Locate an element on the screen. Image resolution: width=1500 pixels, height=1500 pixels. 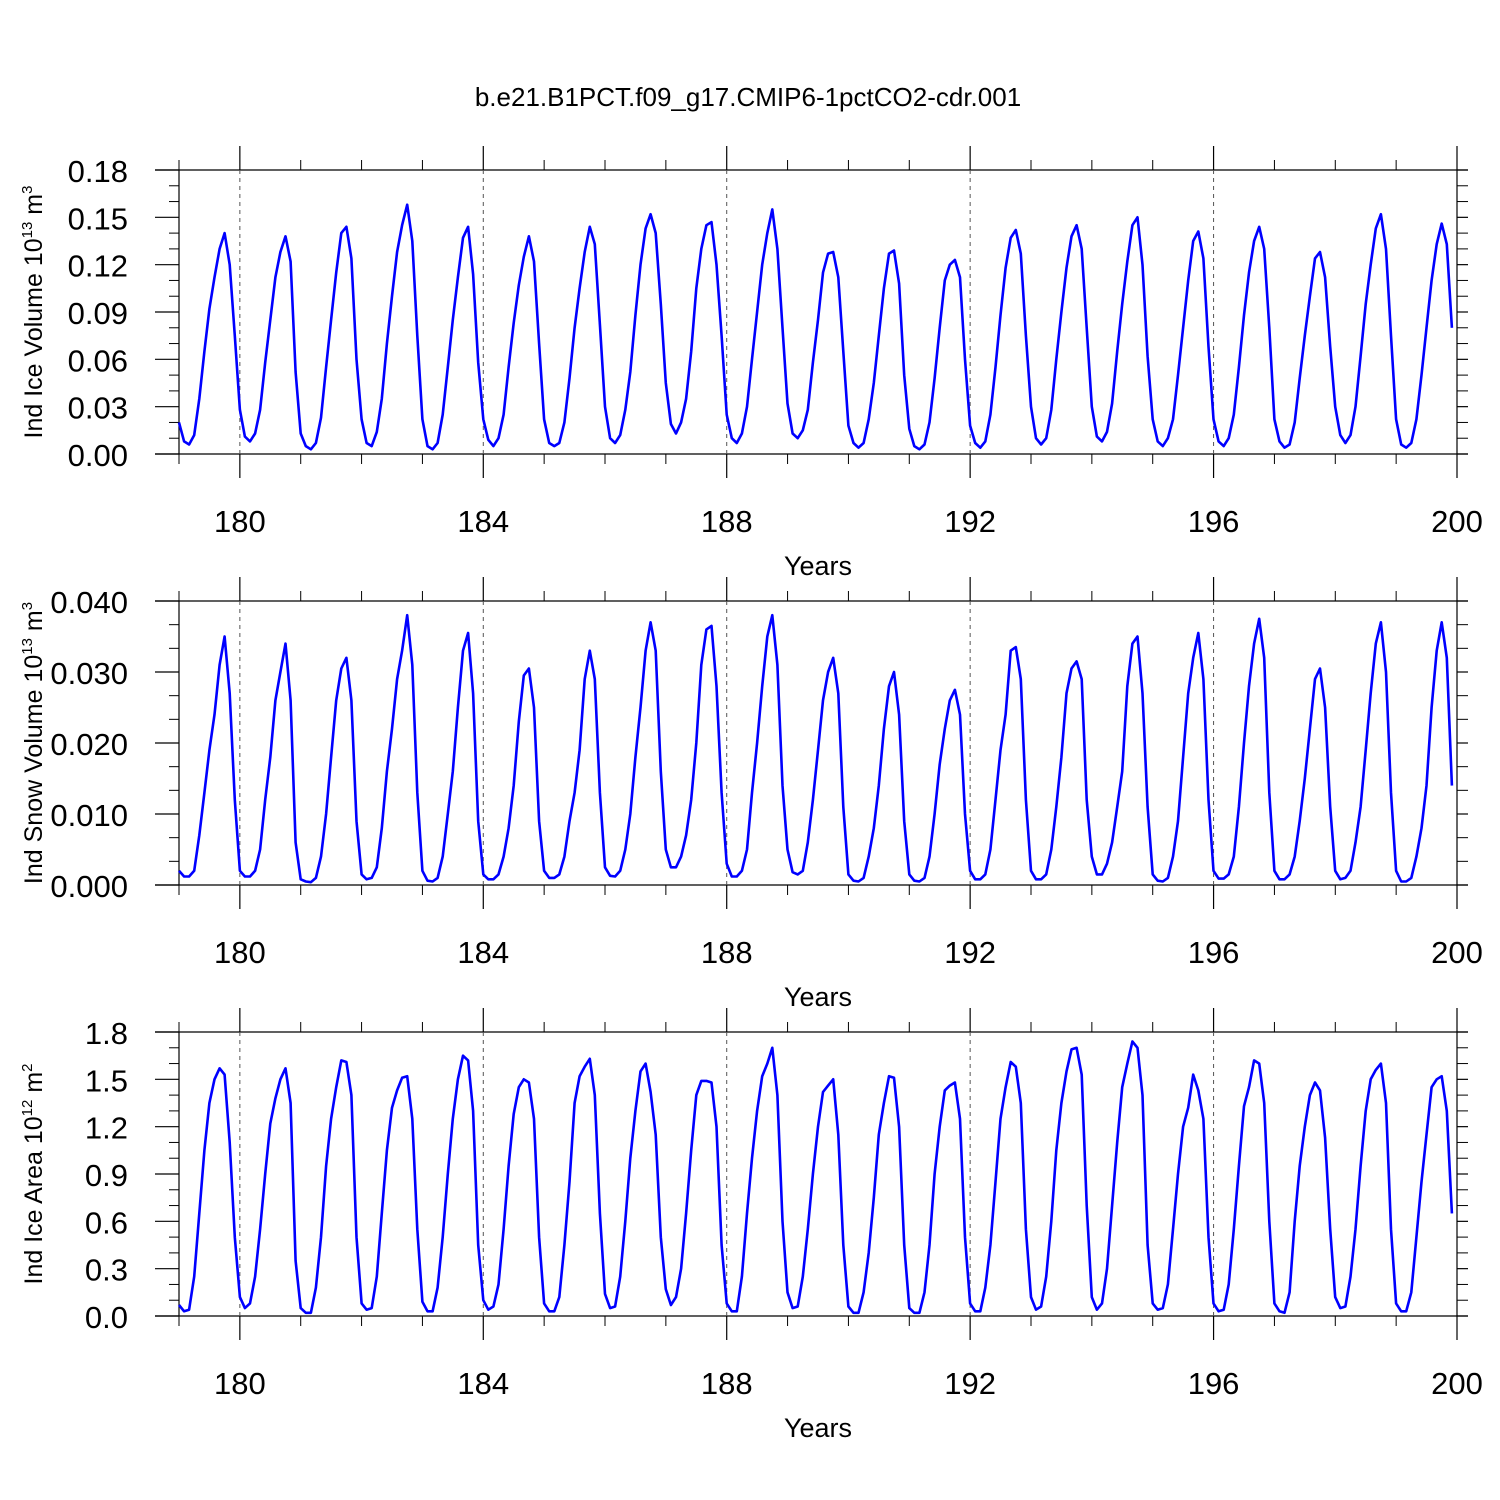
y-tick-label: 0.15 is located at coordinates (98, 218).